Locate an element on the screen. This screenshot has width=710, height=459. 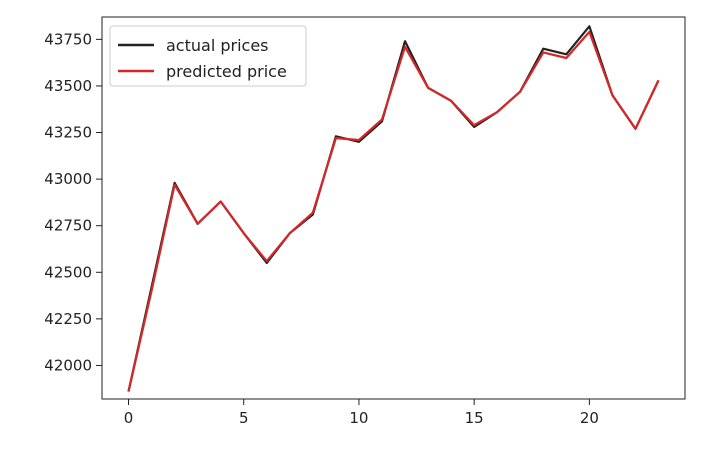
legend: actual prices predicted price is located at coordinates (208, 56).